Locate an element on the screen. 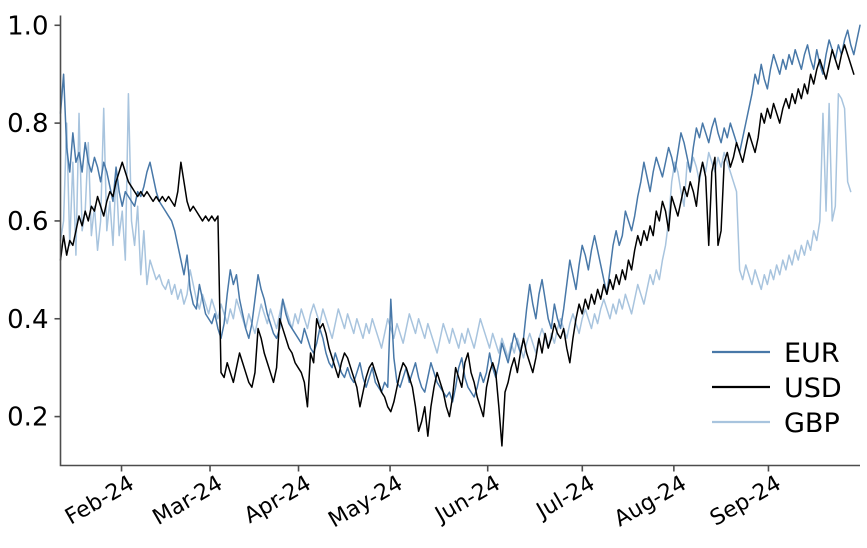 This screenshot has height=548, width=867. x-tick-label: Aug-24 is located at coordinates (650, 501).